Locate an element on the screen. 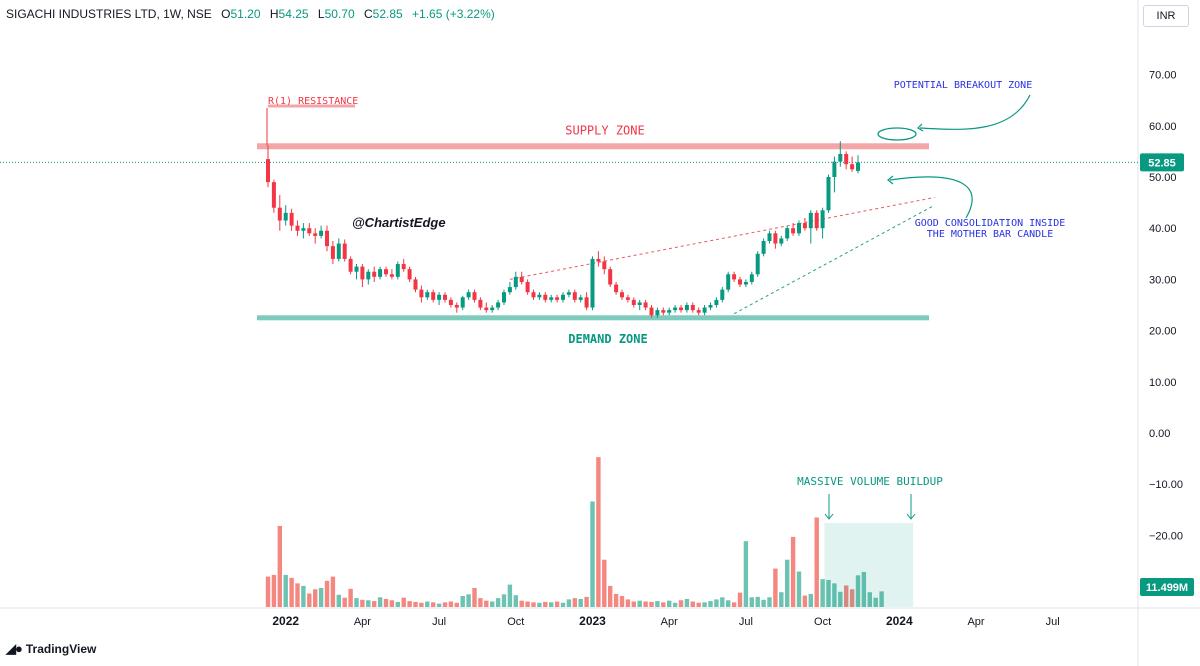 The image size is (1200, 666). resistance-trendline is located at coordinates (722, 238).